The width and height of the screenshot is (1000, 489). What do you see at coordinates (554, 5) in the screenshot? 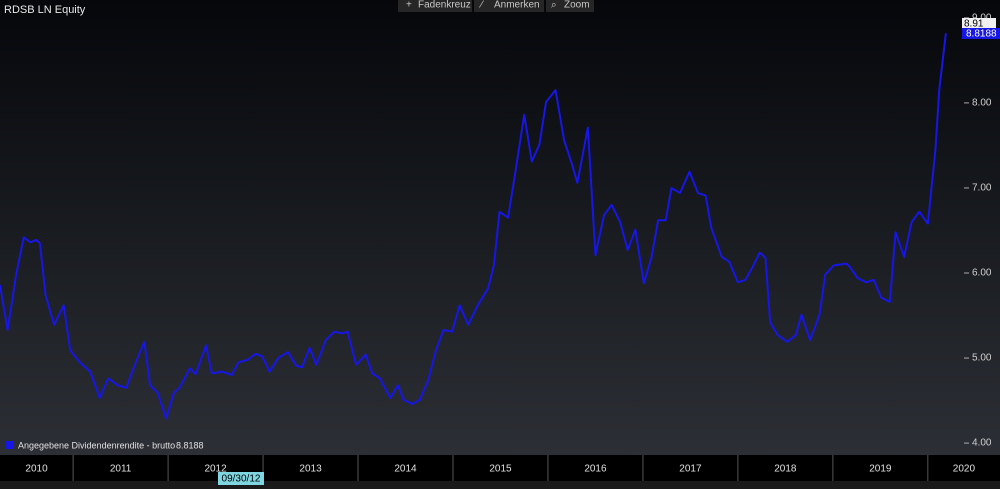
I see `icon: ⌕` at bounding box center [554, 5].